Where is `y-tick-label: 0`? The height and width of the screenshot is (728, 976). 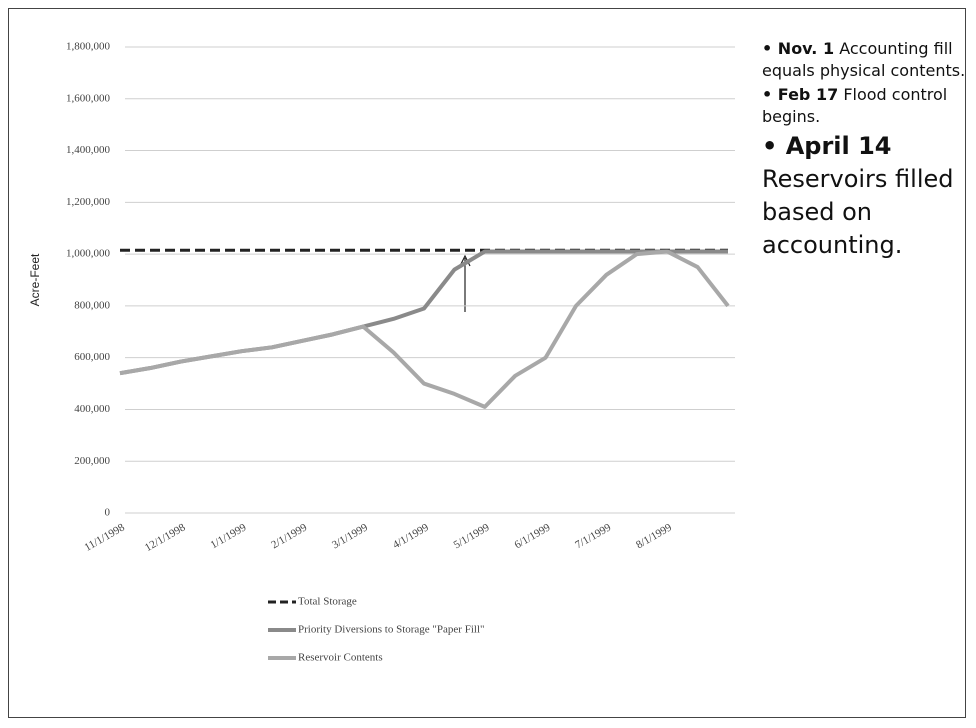 y-tick-label: 0 is located at coordinates (108, 513).